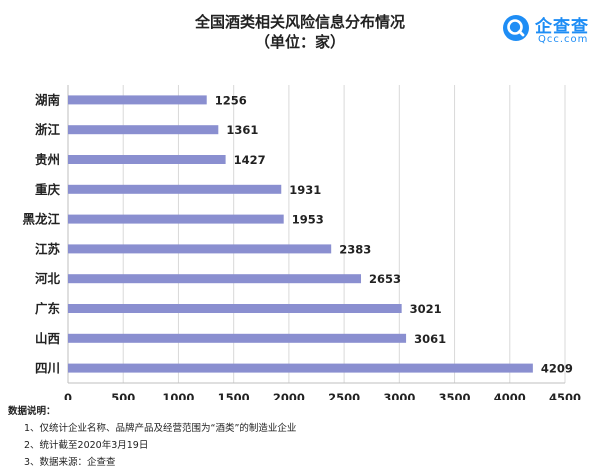 The height and width of the screenshot is (472, 600). I want to click on x-tick-label: 3000, so click(399, 395).